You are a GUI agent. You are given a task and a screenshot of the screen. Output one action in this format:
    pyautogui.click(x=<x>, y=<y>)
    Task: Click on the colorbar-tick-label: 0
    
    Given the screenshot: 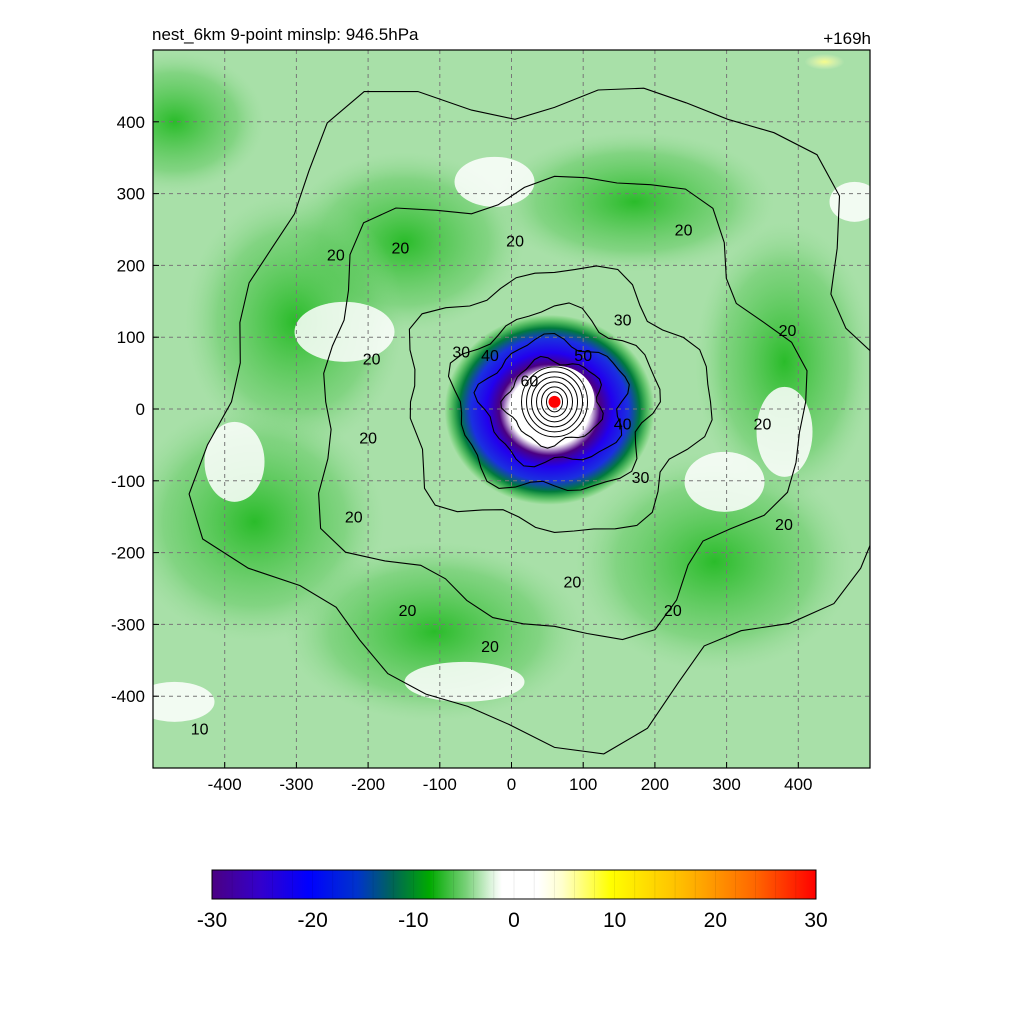 What is the action you would take?
    pyautogui.click(x=514, y=920)
    